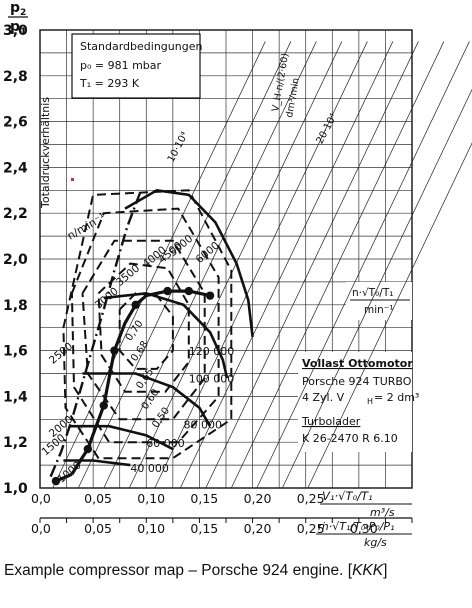 This screenshot has width=472, height=608. What do you see at coordinates (181, 246) in the screenshot?
I see `operating-point-label: 5000` at bounding box center [181, 246].